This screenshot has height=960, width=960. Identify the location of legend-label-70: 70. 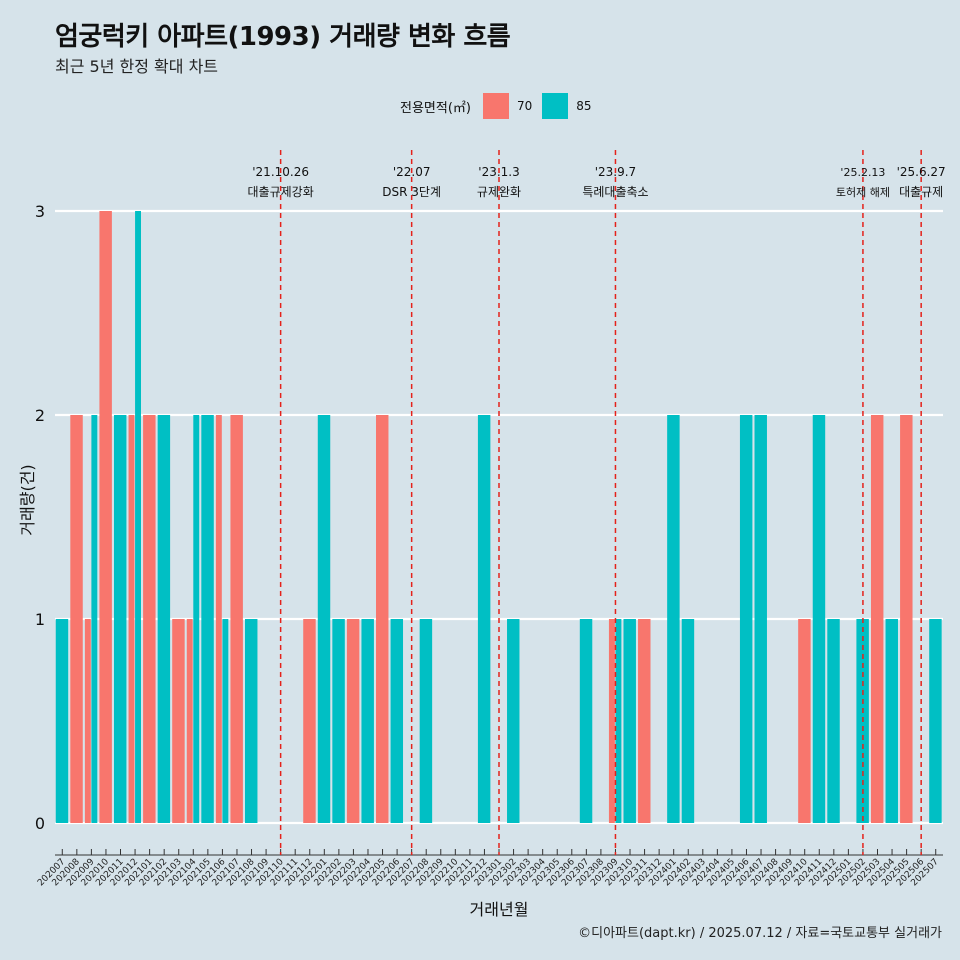
(524, 106).